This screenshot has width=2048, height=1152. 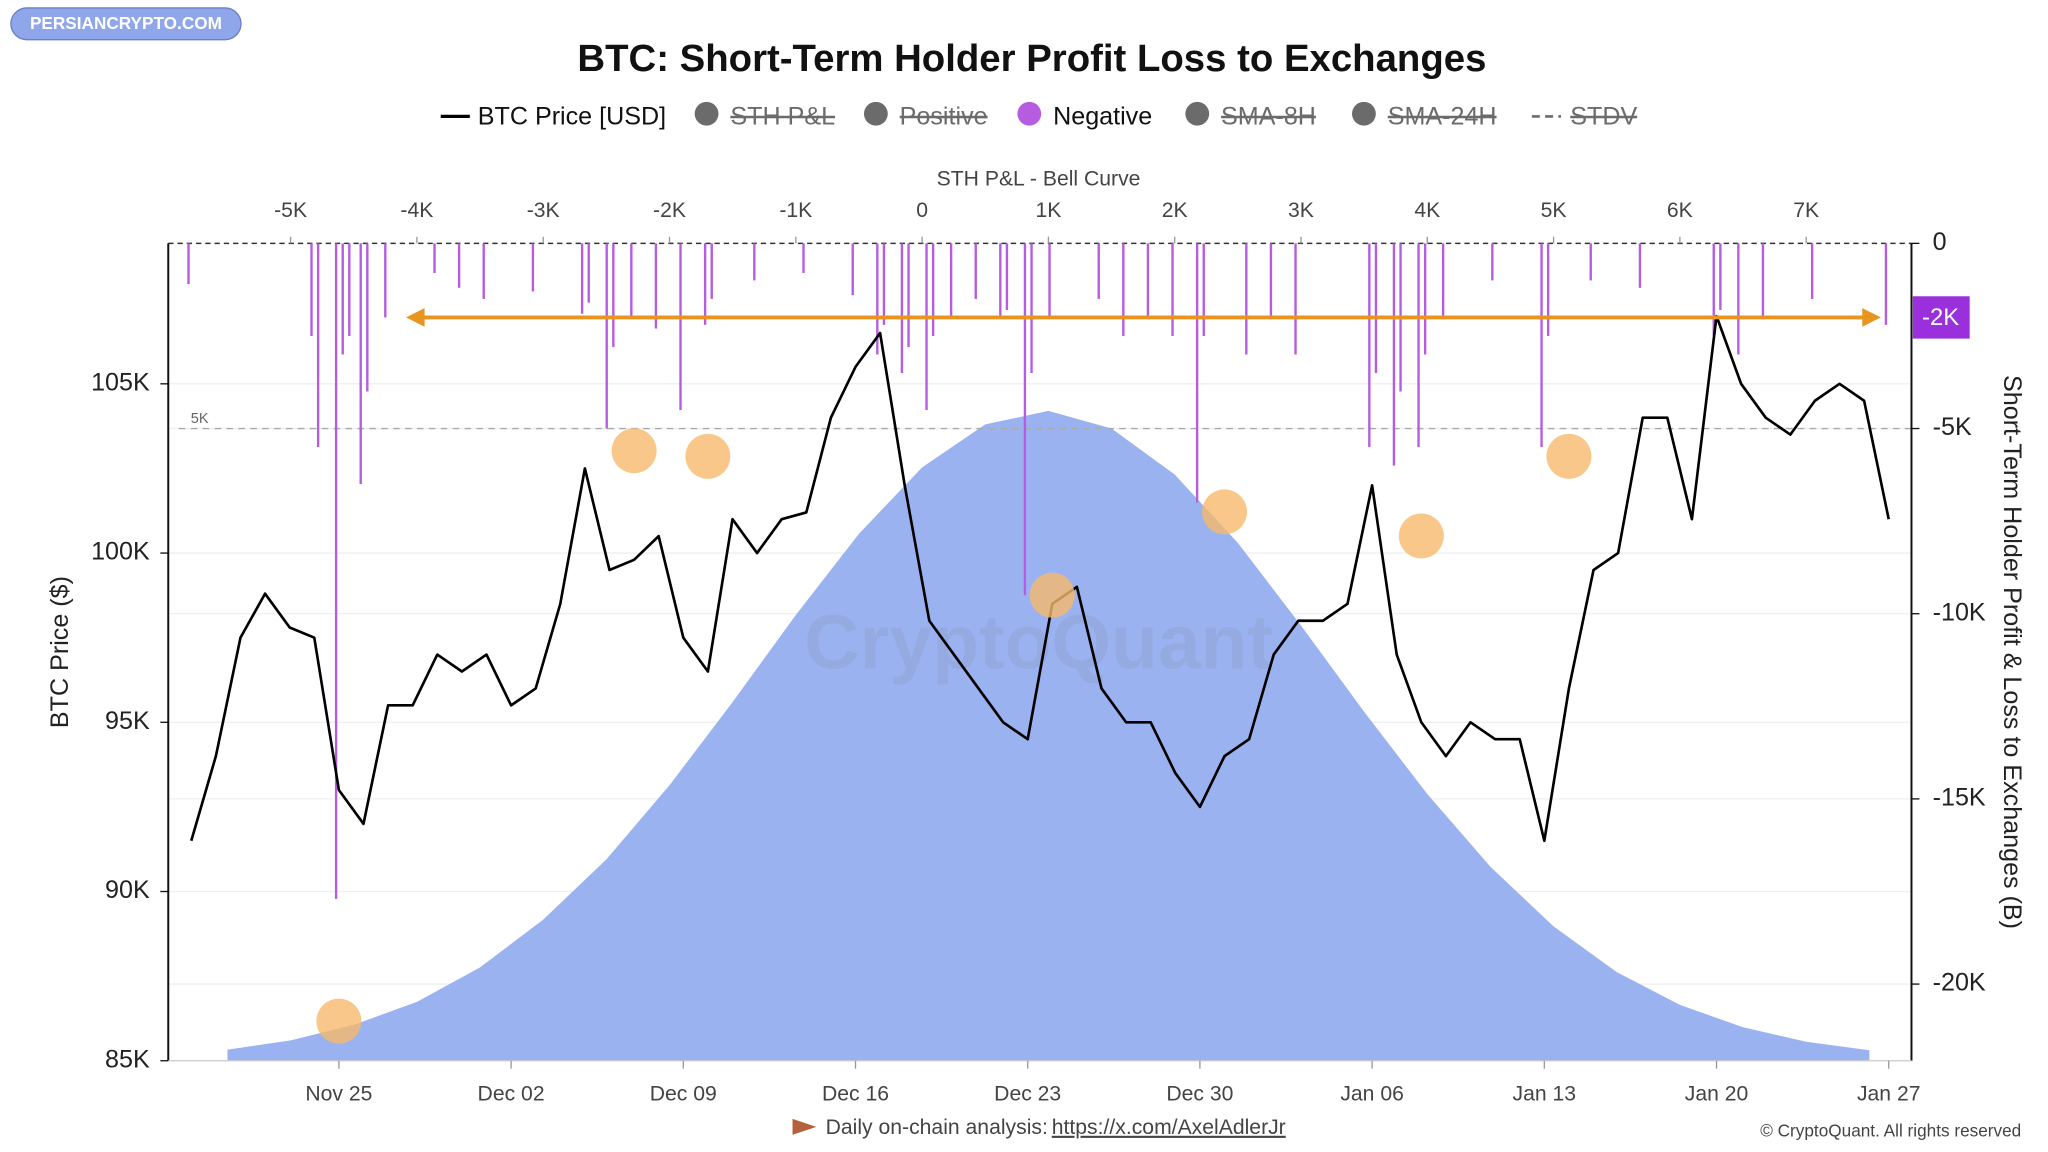 I want to click on top-x-tick-label: 6K, so click(x=1680, y=210).